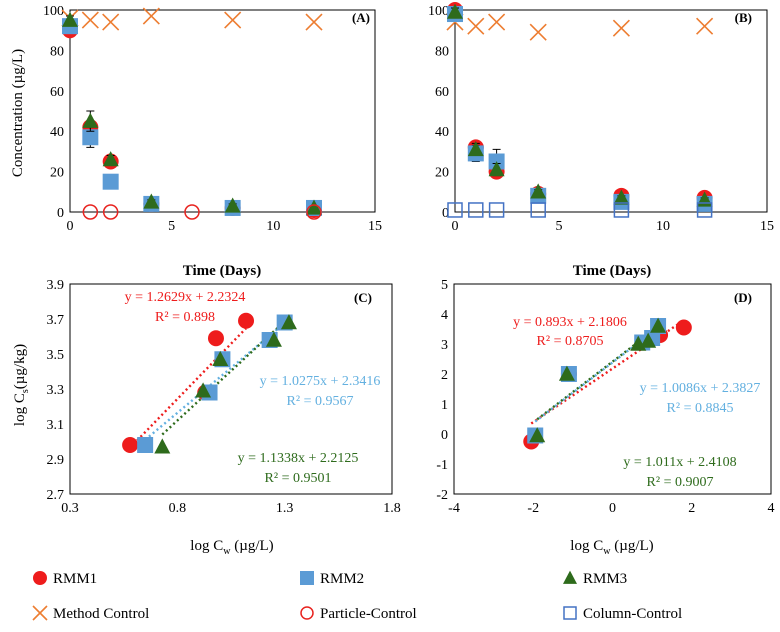  I want to click on panel-b-xtick-label: 10, so click(663, 226).